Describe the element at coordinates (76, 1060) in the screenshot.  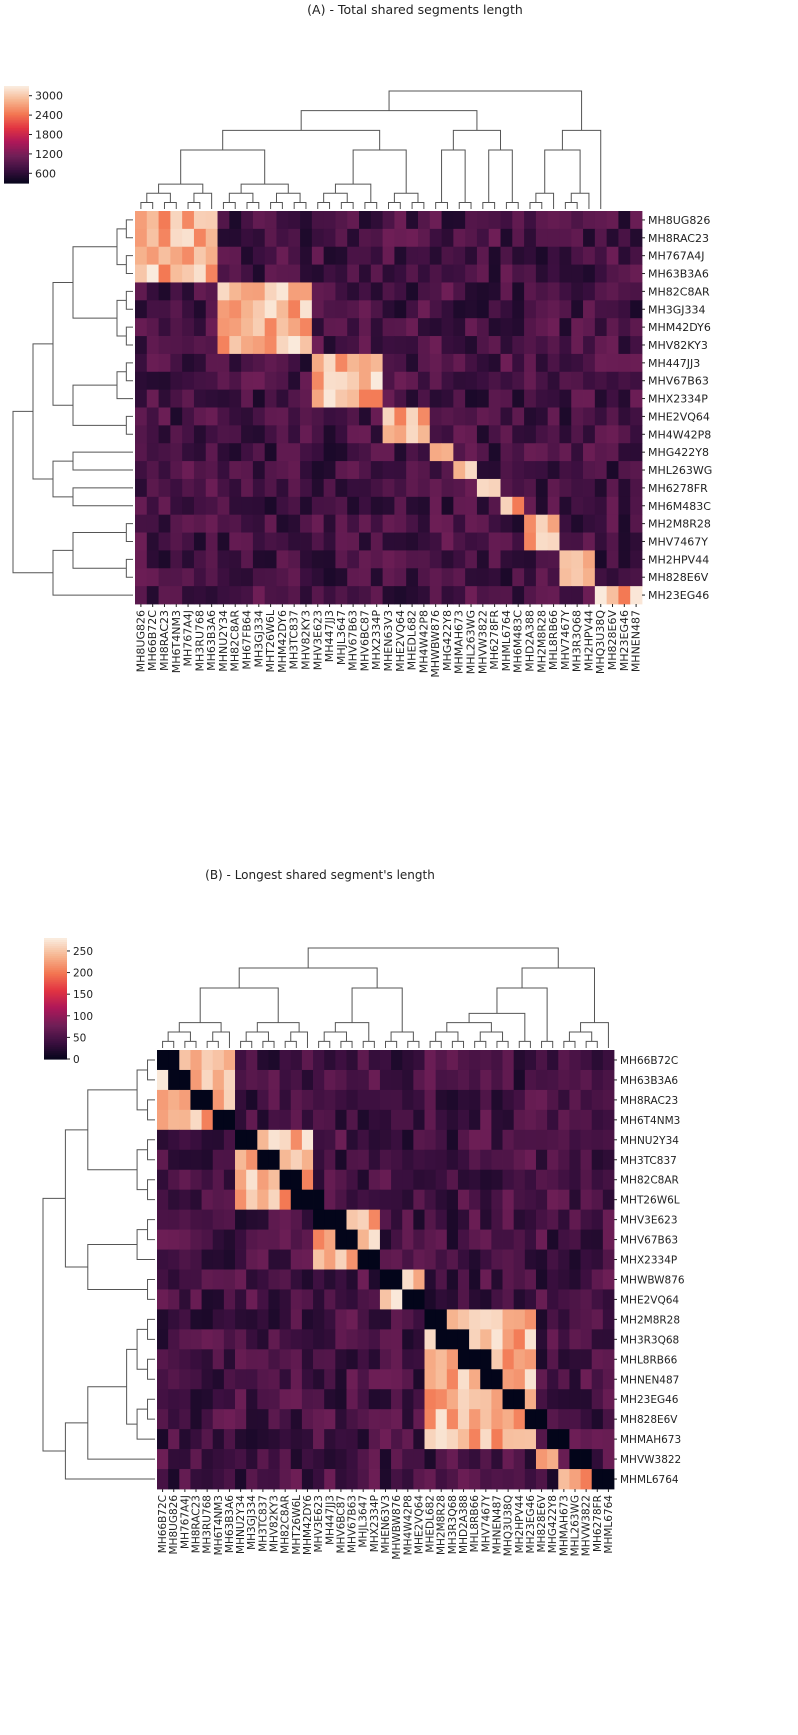
I see `colorbar-tick-label: 0` at that location.